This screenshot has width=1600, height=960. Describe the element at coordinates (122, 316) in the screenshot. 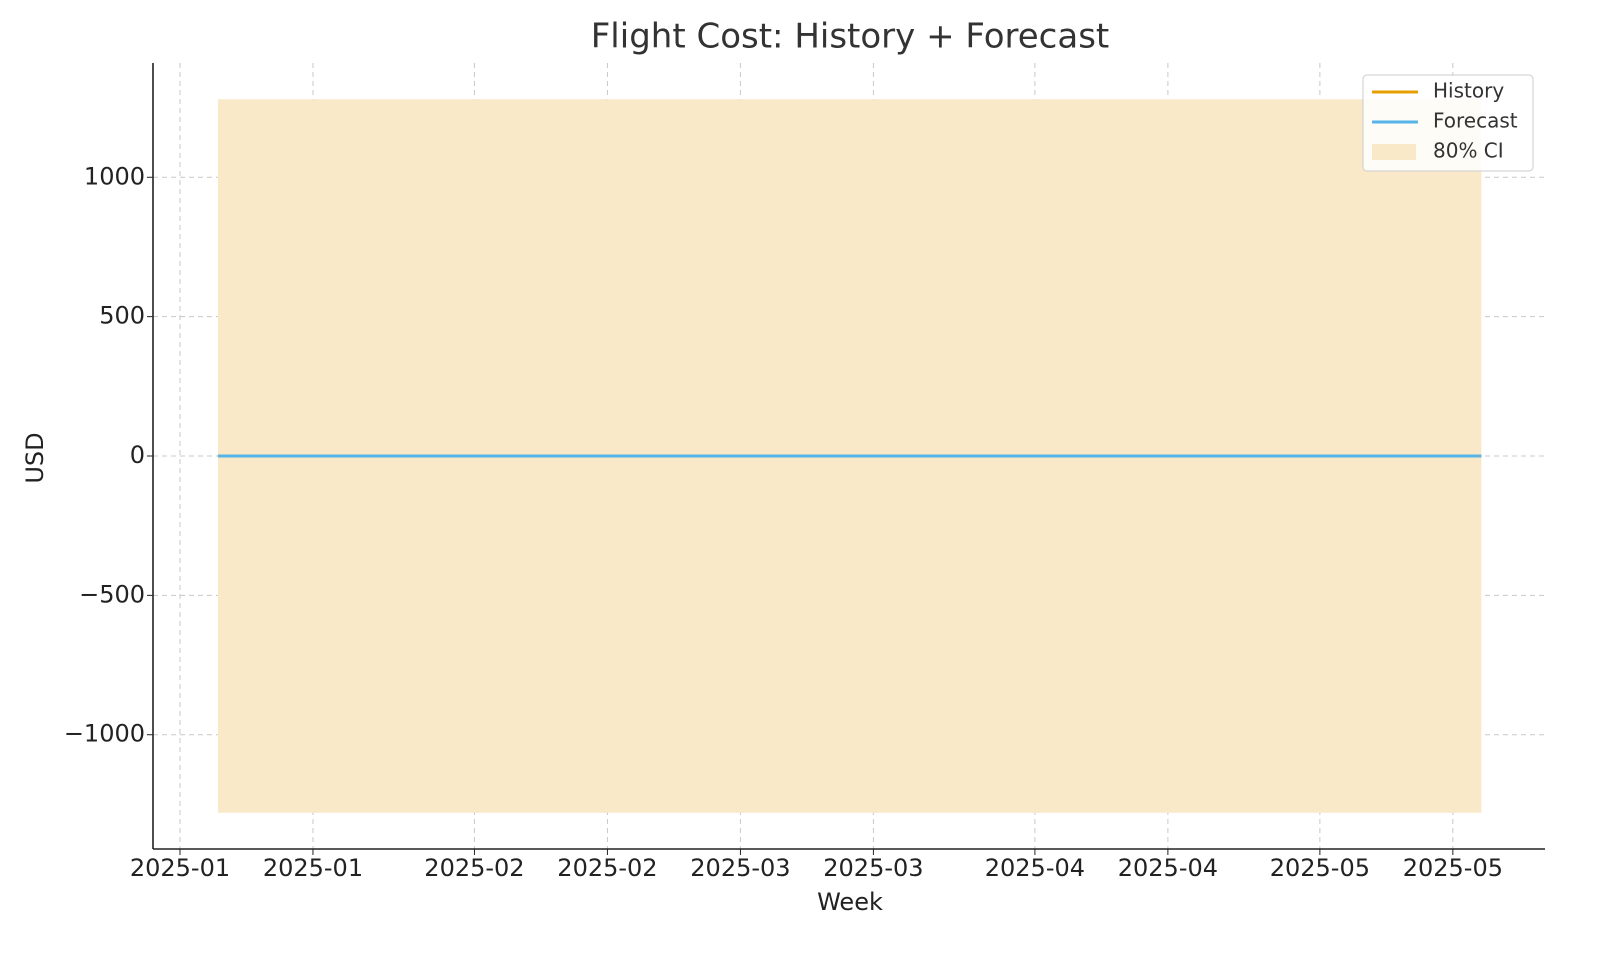

I see `y-tick-label: 500` at that location.